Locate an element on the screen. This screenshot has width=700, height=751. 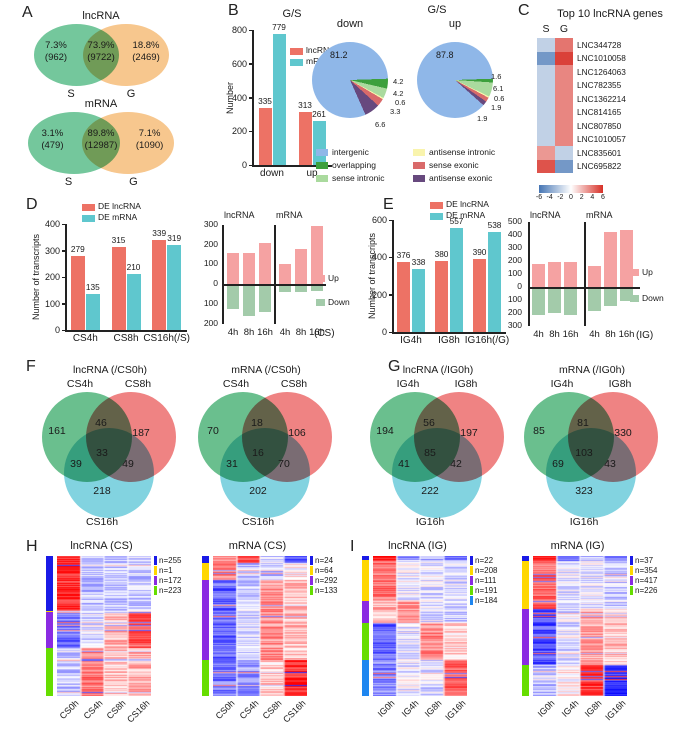
panel-label-e: E is located at coordinates (388, 204).